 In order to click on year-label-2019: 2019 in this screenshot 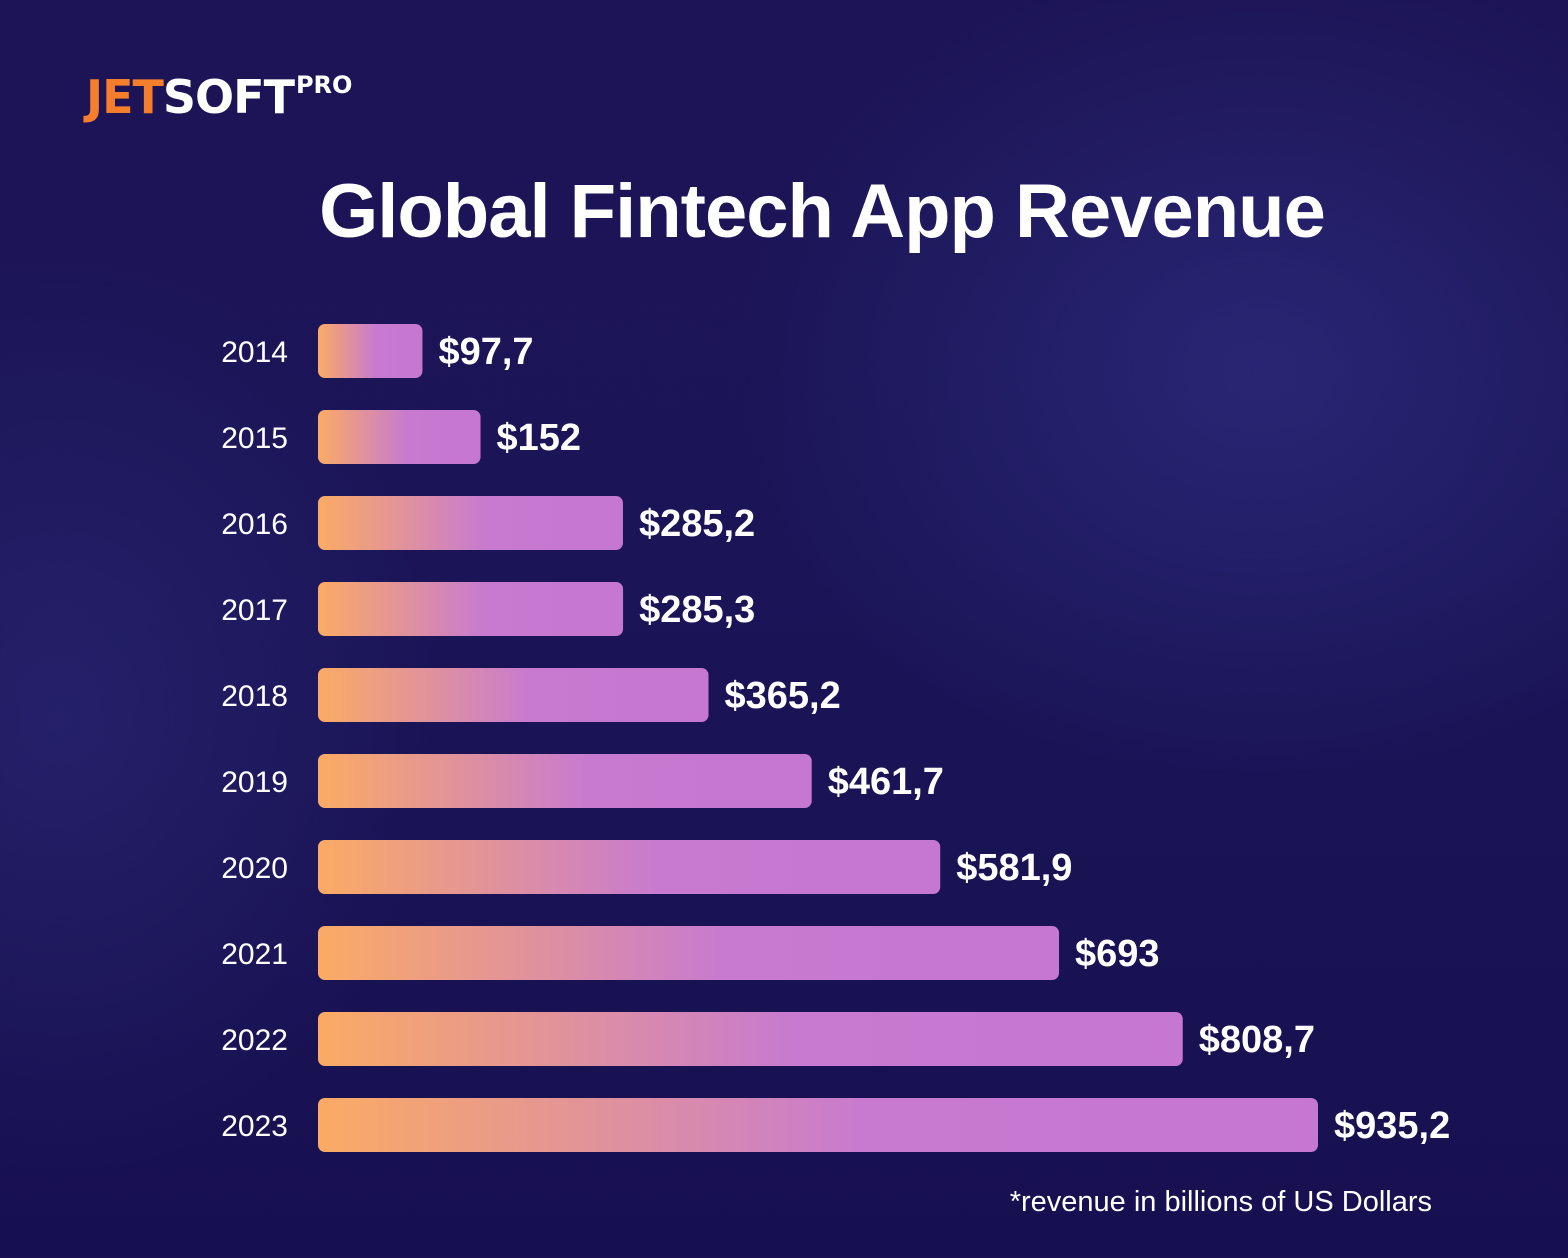, I will do `click(254, 782)`.